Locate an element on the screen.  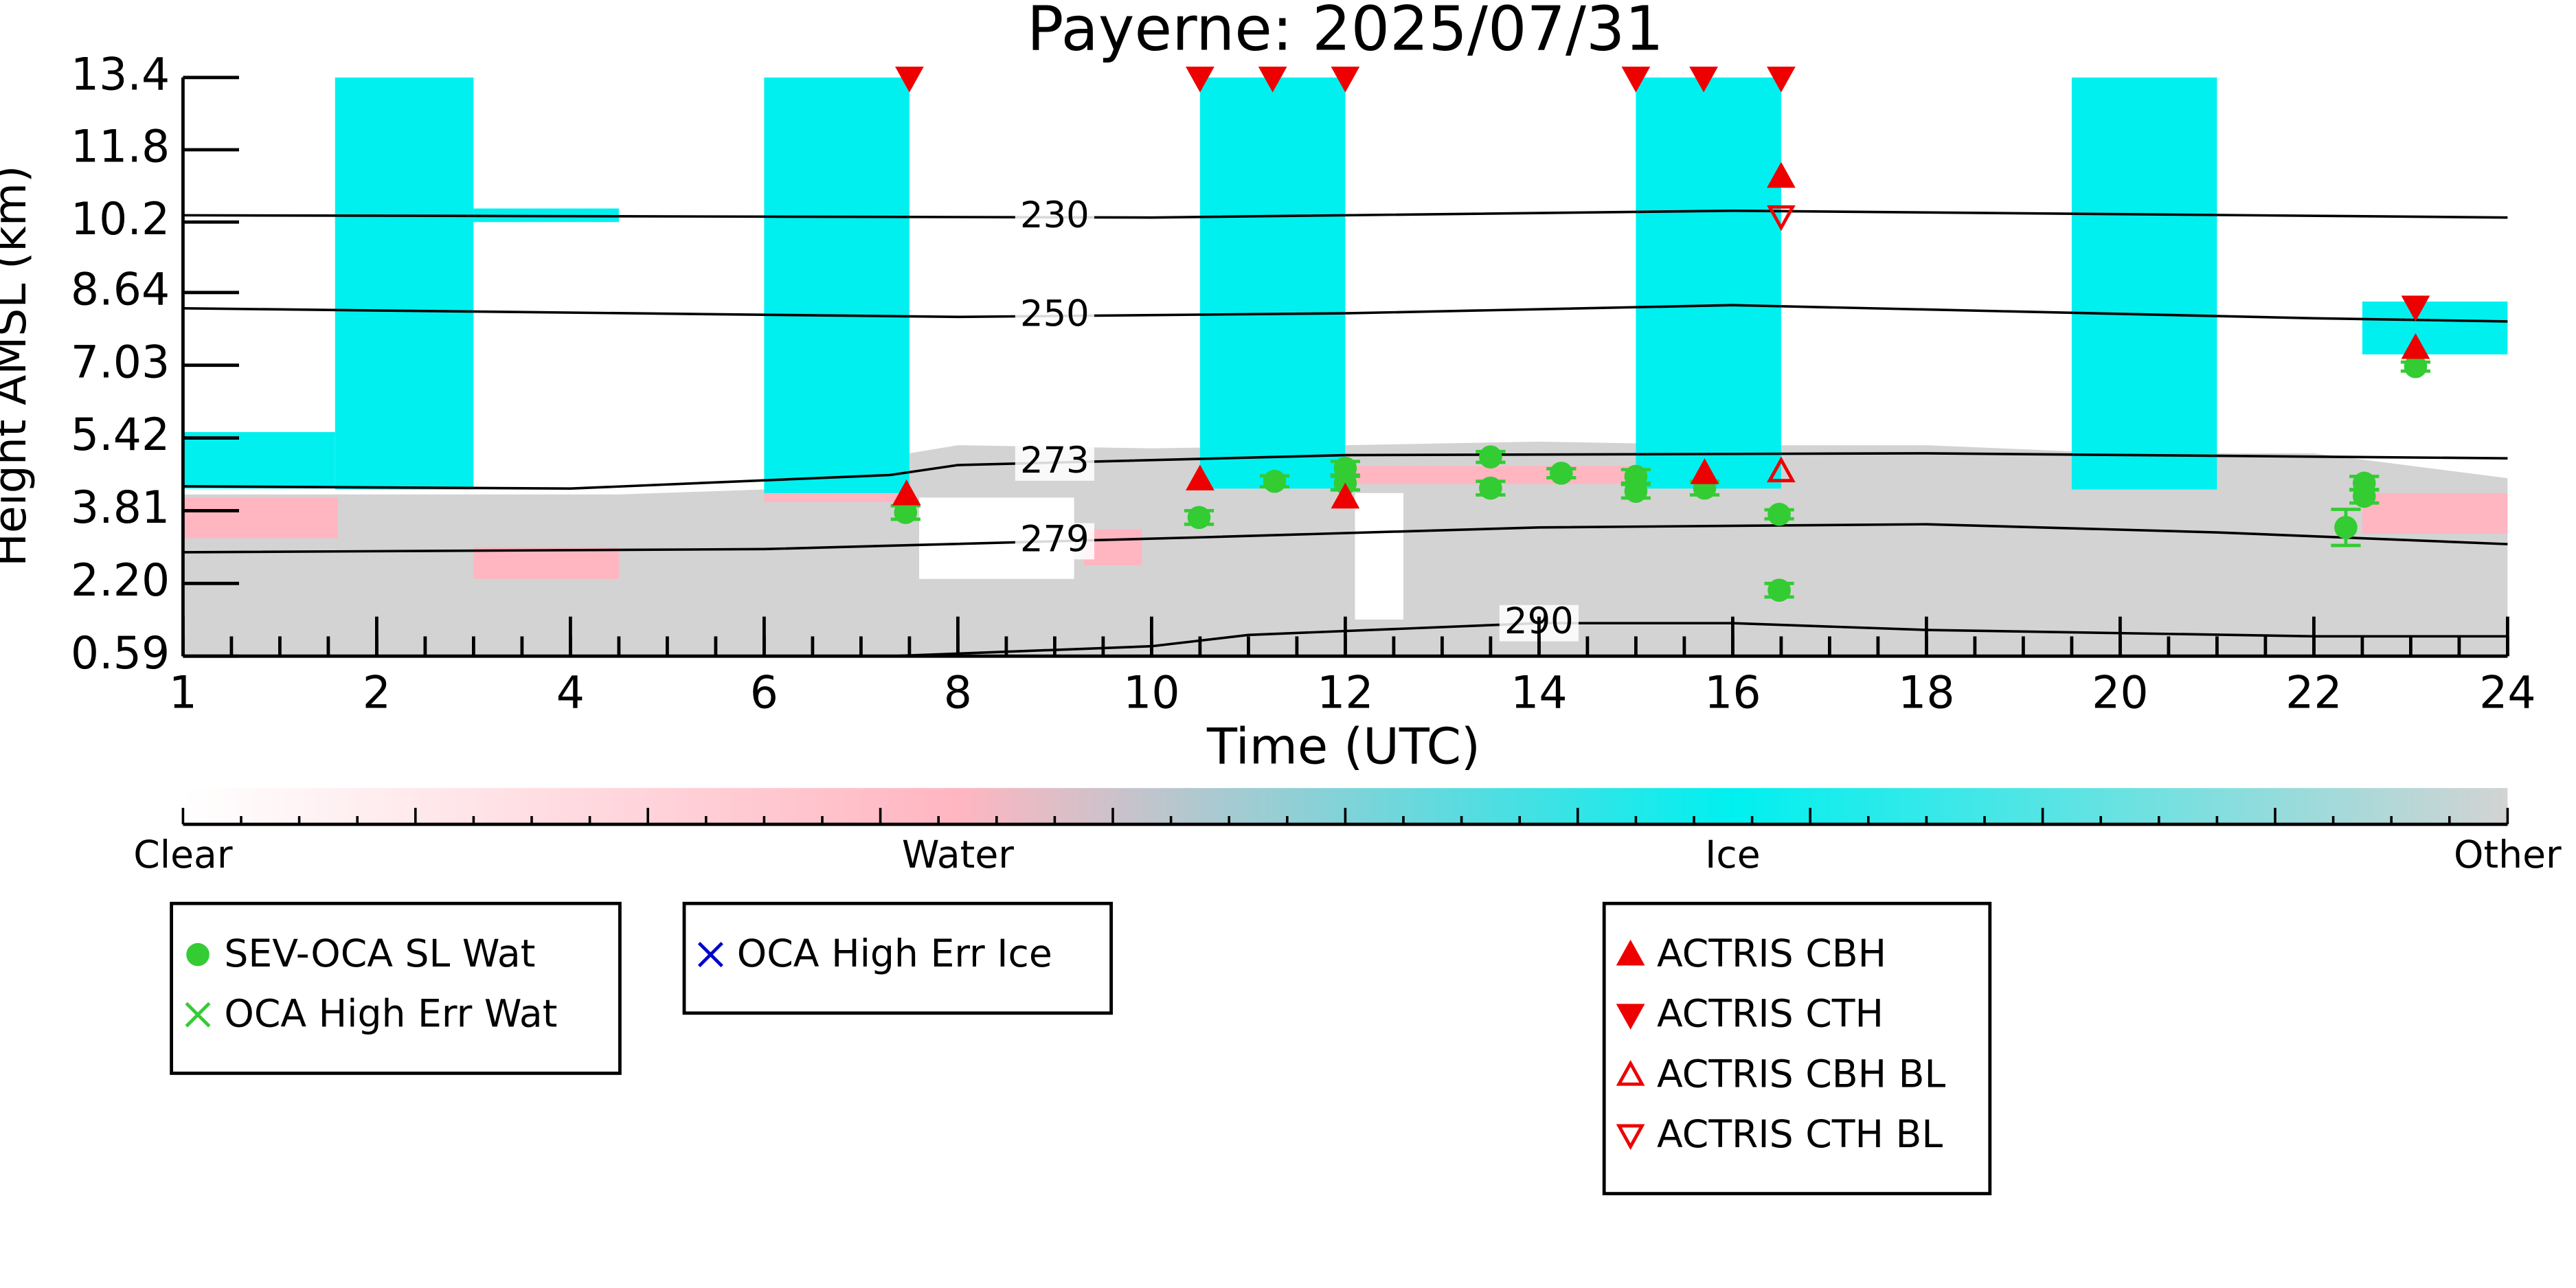
y-tick-label: 11.8 is located at coordinates (120, 147).